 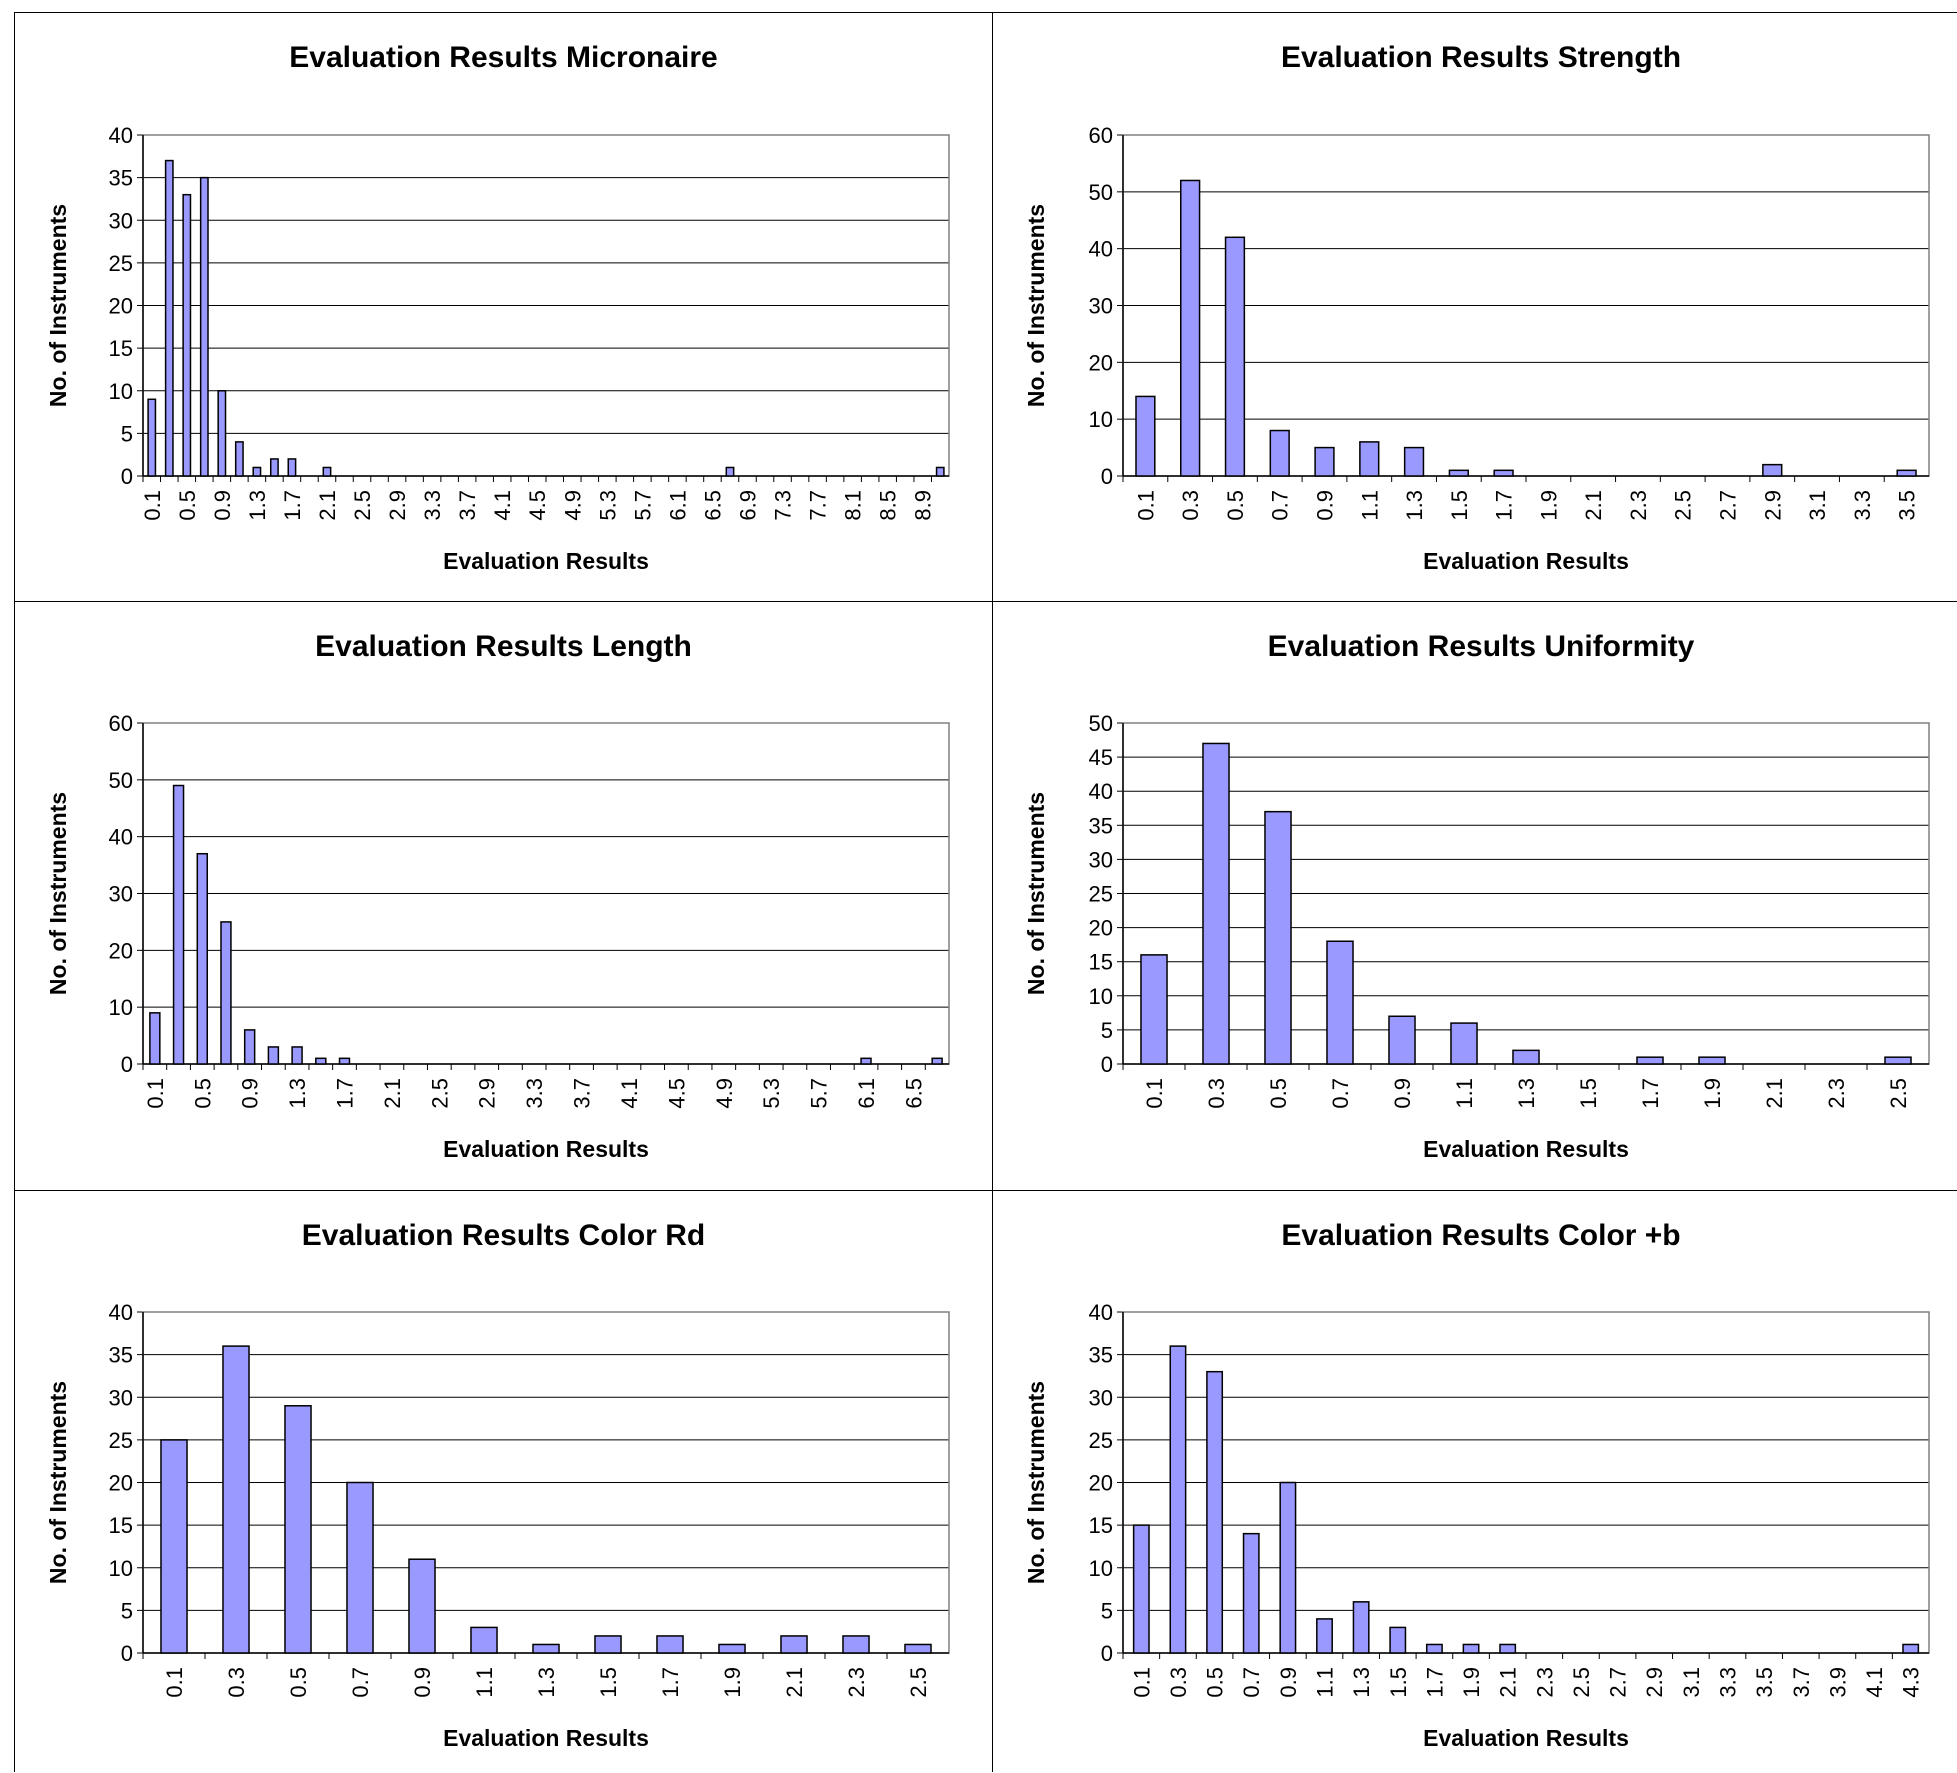 What do you see at coordinates (1817, 505) in the screenshot?
I see `x-tick-label: 3.1` at bounding box center [1817, 505].